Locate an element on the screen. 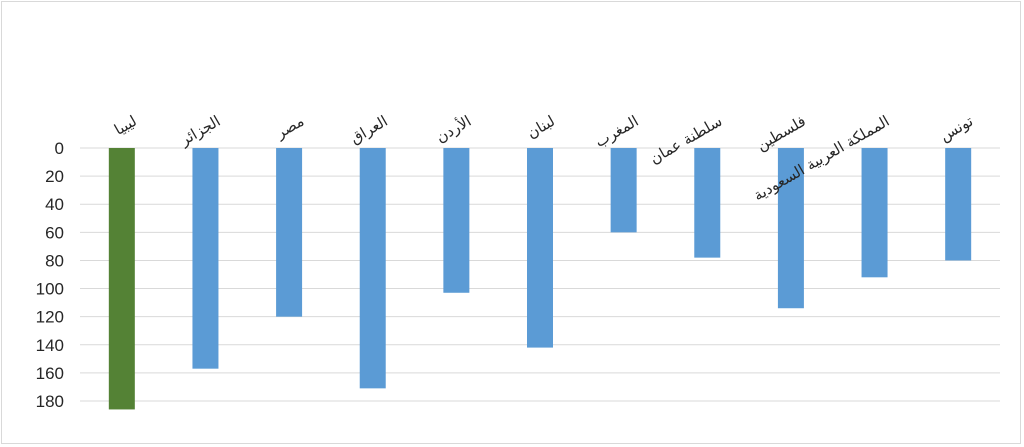  y-tick-label: 160 is located at coordinates (50, 373).